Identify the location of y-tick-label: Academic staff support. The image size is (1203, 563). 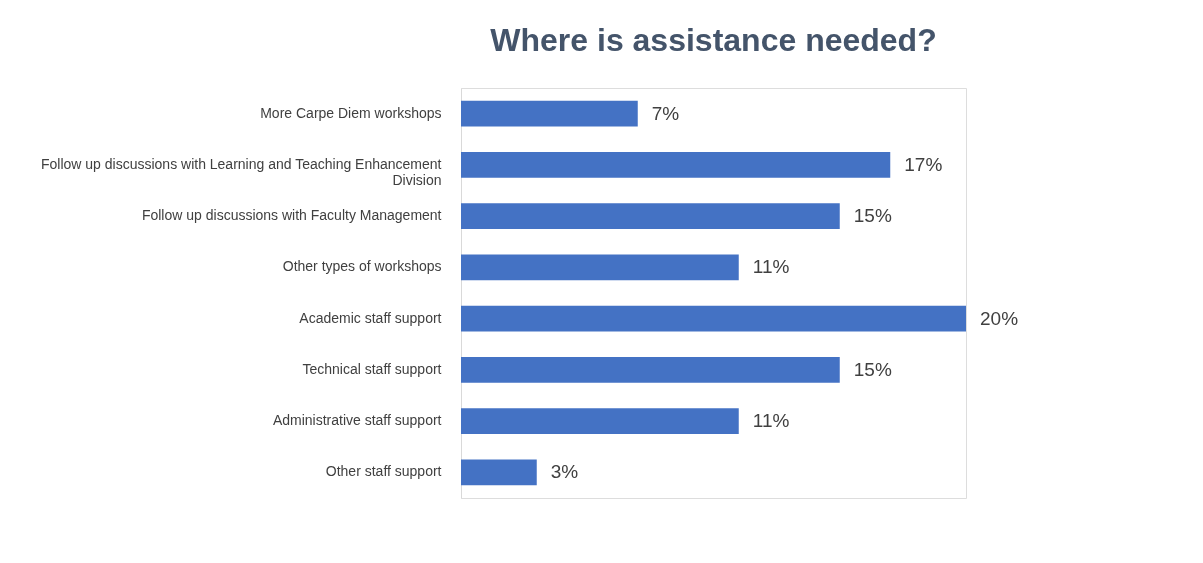
(370, 317).